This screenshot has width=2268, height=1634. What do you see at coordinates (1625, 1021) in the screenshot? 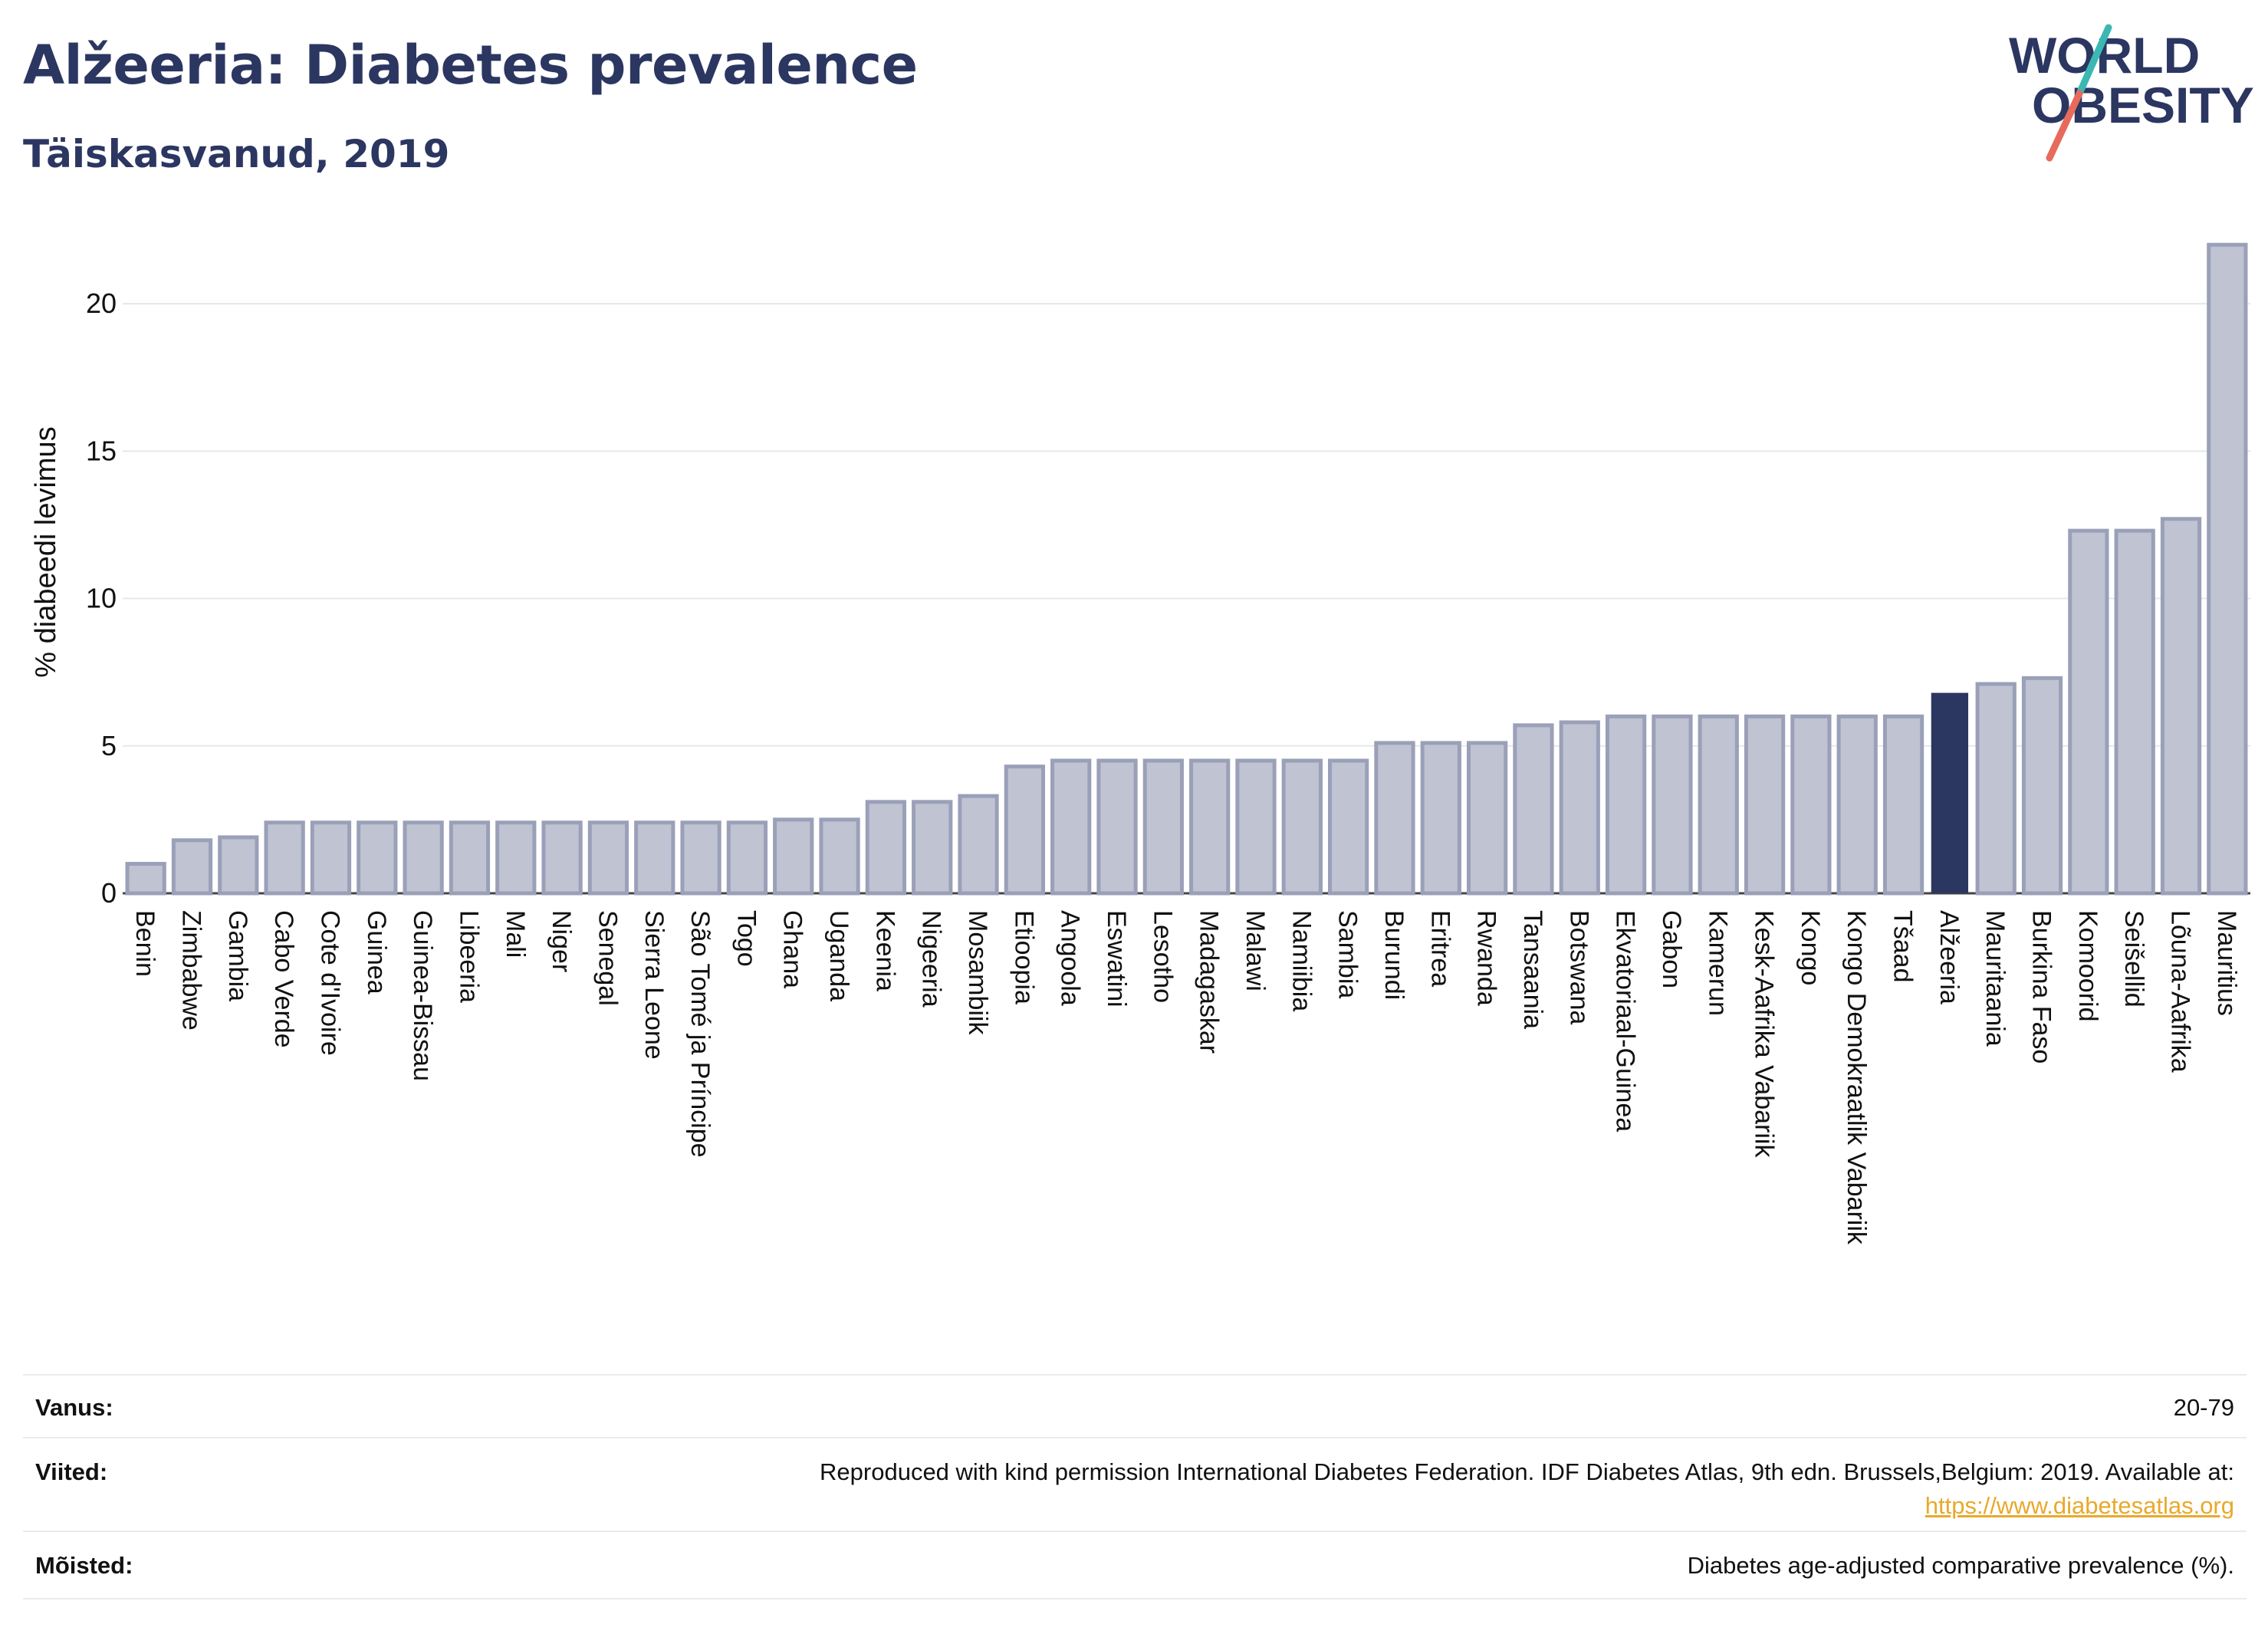
I see `x-tick-label: Ekvatoriaal-Guinea` at bounding box center [1625, 1021].